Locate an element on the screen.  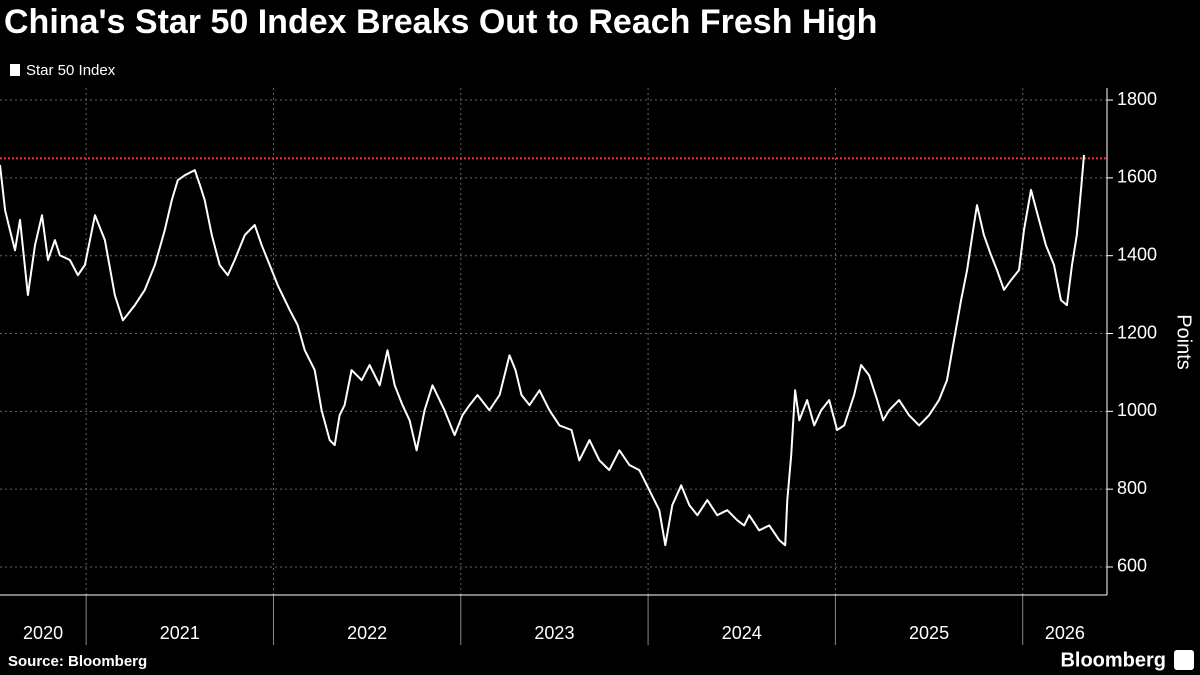
x-tick-label: 2024 is located at coordinates (742, 633).